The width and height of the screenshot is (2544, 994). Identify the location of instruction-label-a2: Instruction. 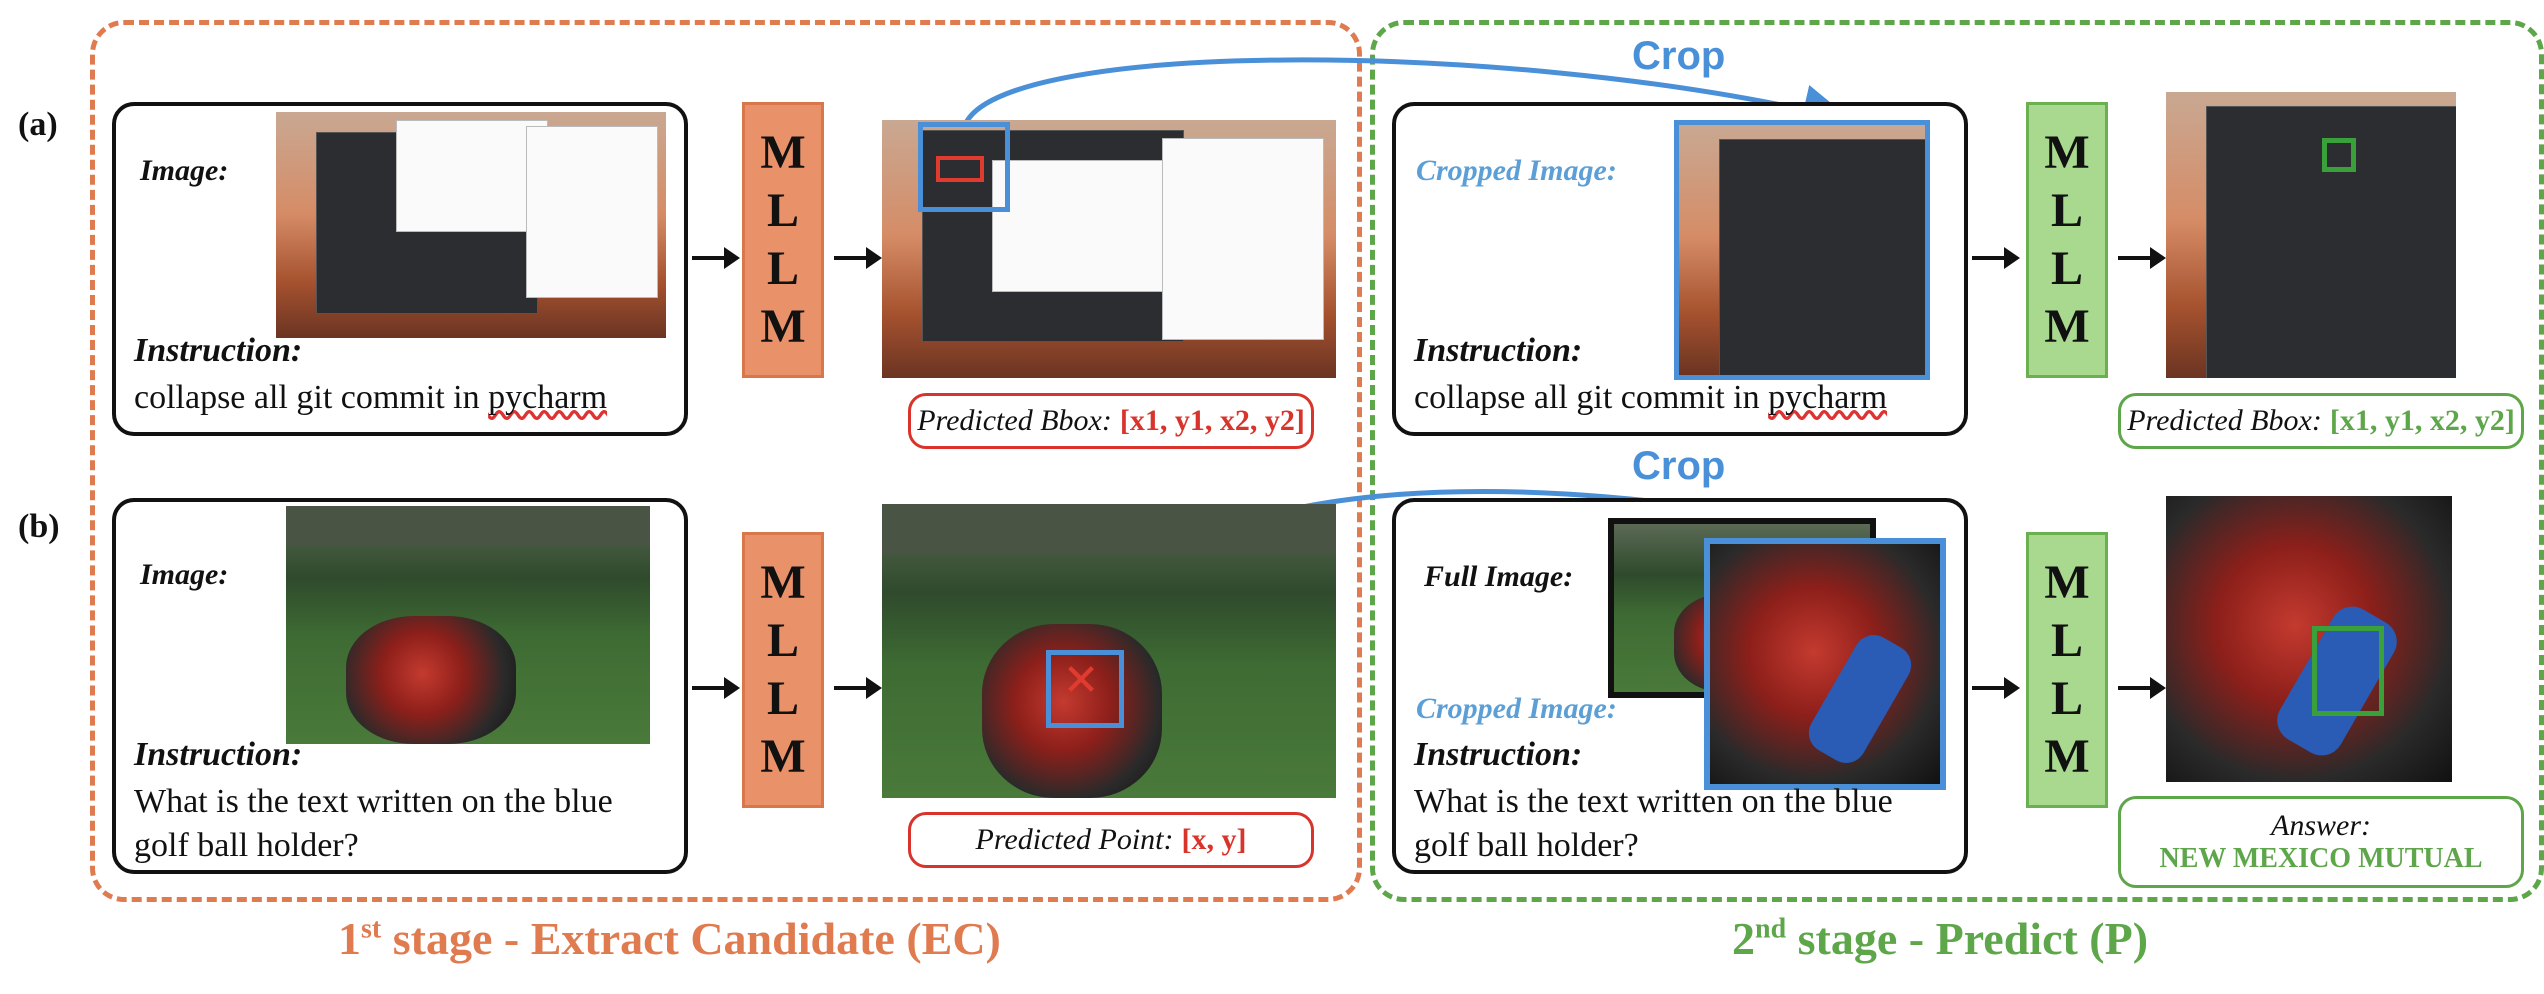
(1492, 350).